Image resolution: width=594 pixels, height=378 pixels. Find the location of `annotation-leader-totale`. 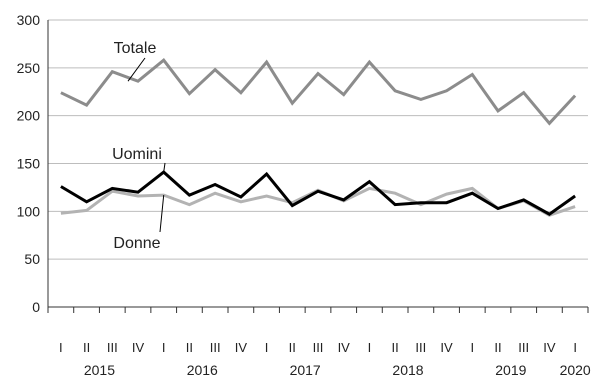

annotation-leader-totale is located at coordinates (136, 69).